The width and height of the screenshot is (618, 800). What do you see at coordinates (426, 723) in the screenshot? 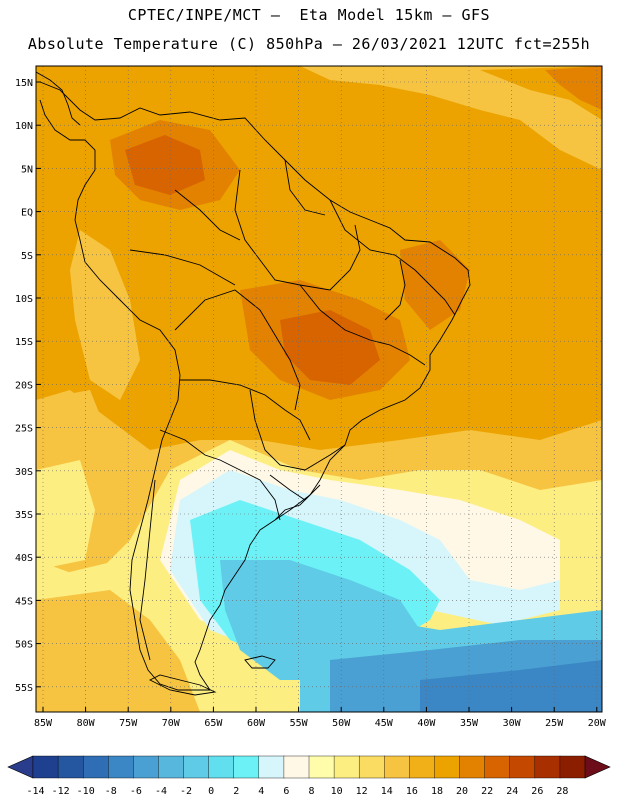
I see `lon-label: 40W` at bounding box center [426, 723].